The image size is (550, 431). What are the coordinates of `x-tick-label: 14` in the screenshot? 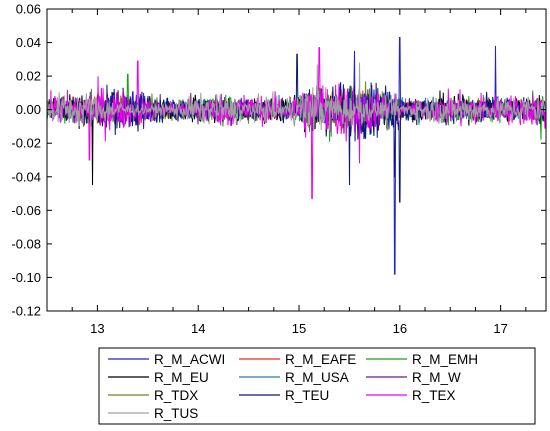 It's located at (198, 328).